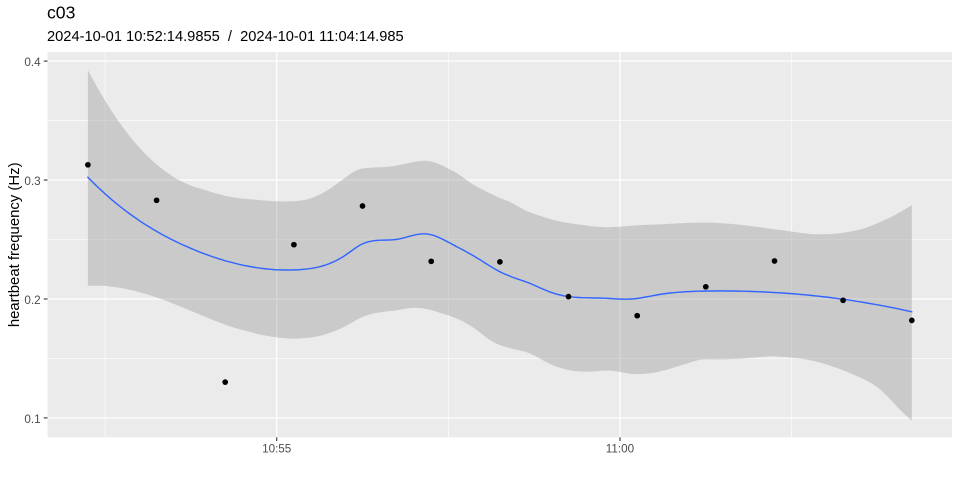 This screenshot has height=480, width=960. What do you see at coordinates (32, 181) in the screenshot?
I see `svg-text: 0.3` at bounding box center [32, 181].